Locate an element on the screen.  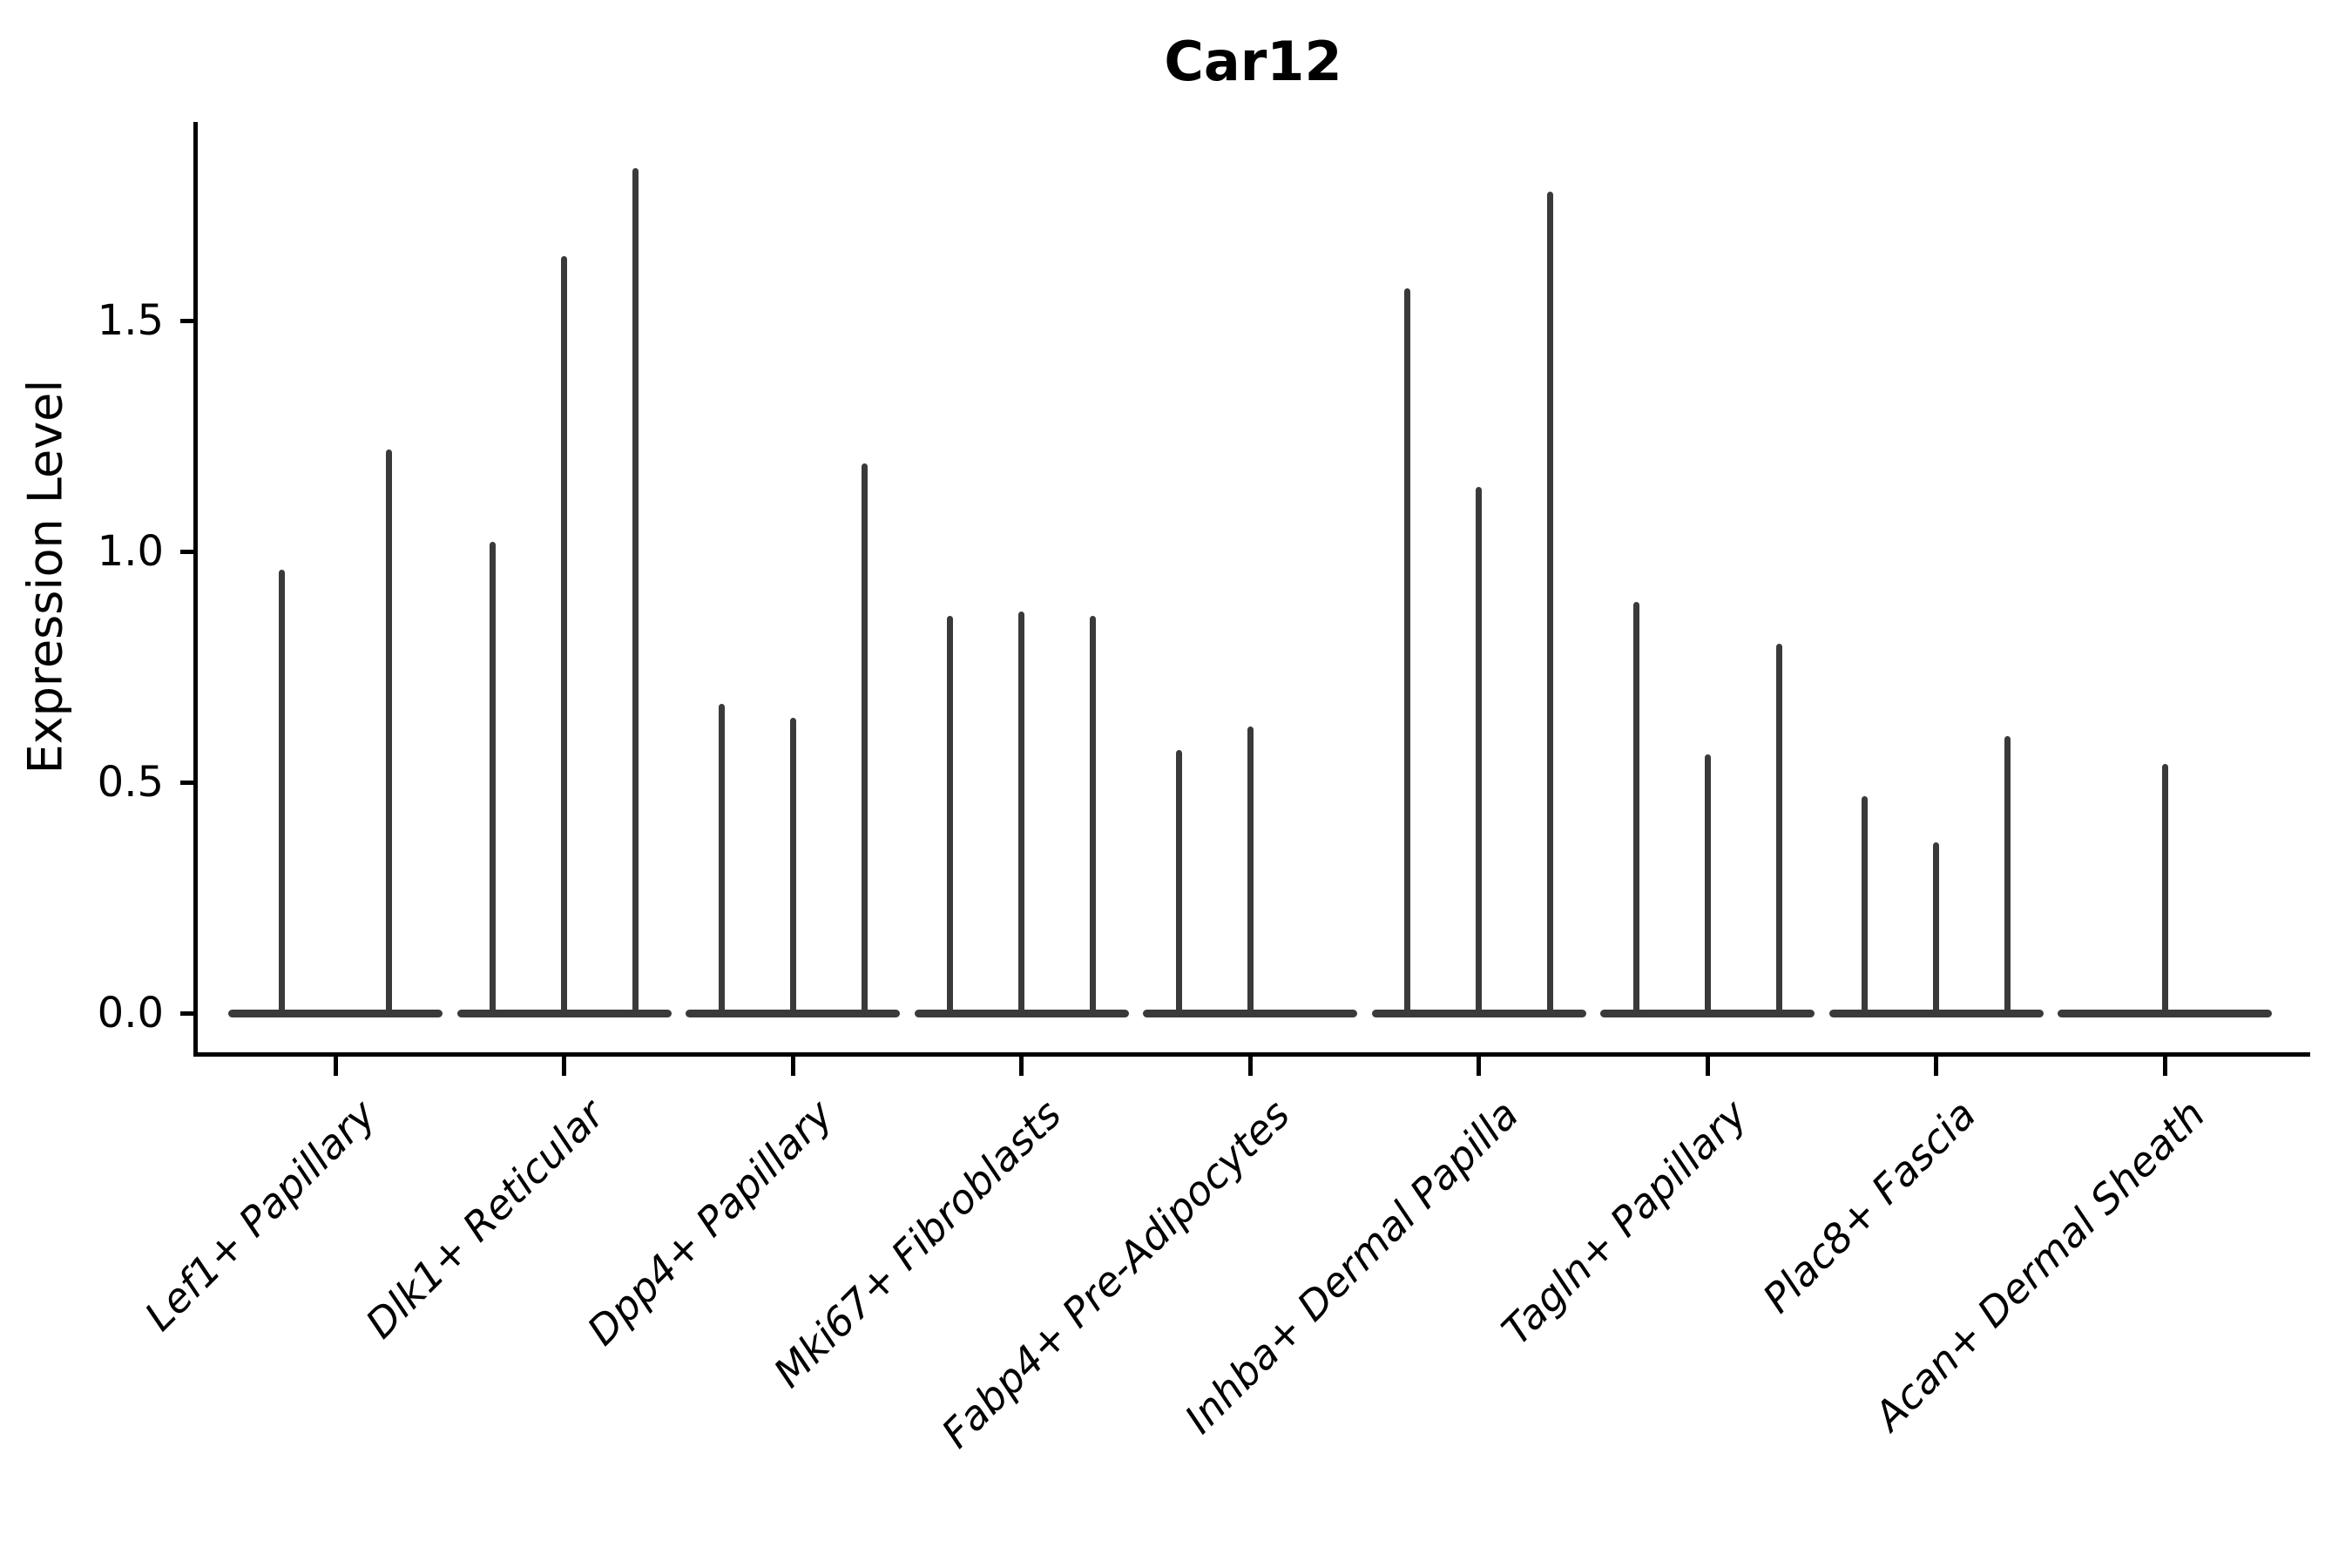
x-tick-label: Dlk1+ Reticular is located at coordinates (485, 1219).